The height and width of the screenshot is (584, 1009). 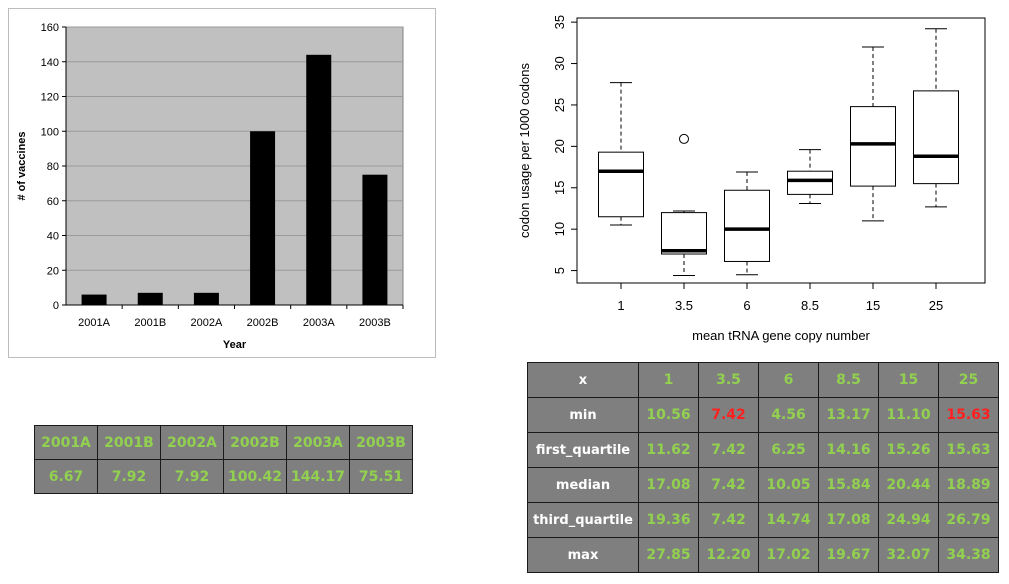 What do you see at coordinates (908, 450) in the screenshot?
I see `stats-value-cell: 15.26` at bounding box center [908, 450].